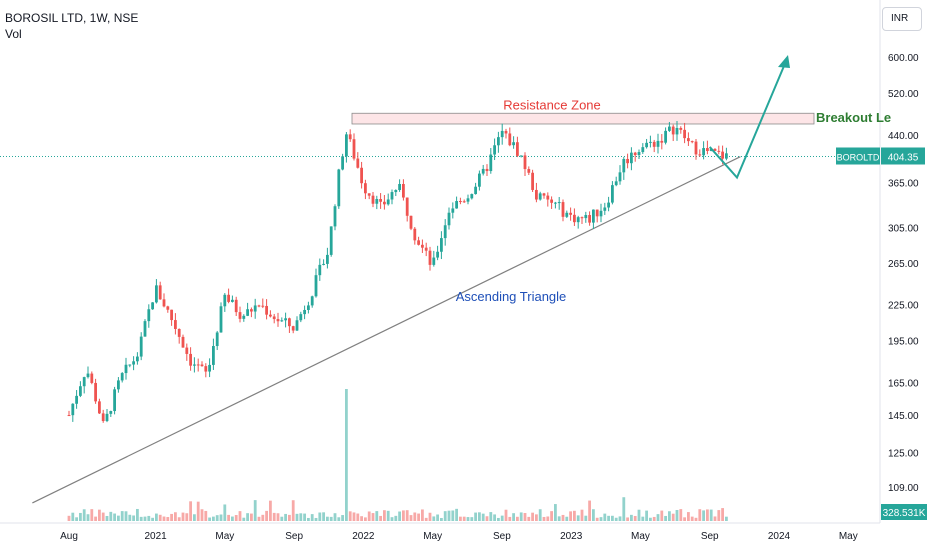  I want to click on x-tick-label: 2023, so click(571, 536).